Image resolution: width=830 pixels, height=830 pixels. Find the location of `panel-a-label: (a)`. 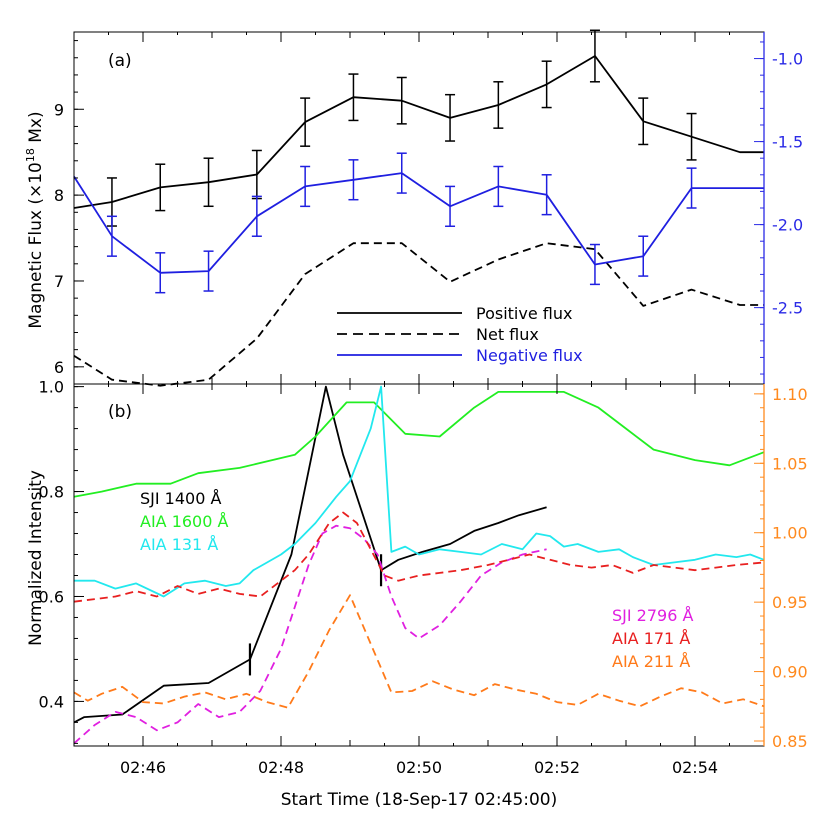

panel-a-label: (a) is located at coordinates (120, 61).